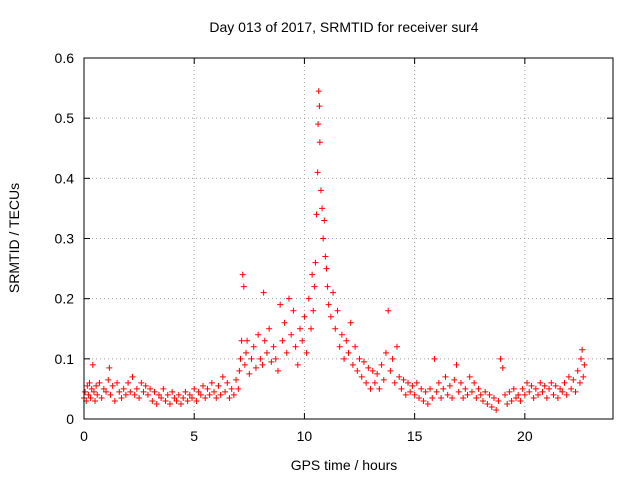 The image size is (640, 480). I want to click on y-tick-label: 0.3, so click(65, 239).